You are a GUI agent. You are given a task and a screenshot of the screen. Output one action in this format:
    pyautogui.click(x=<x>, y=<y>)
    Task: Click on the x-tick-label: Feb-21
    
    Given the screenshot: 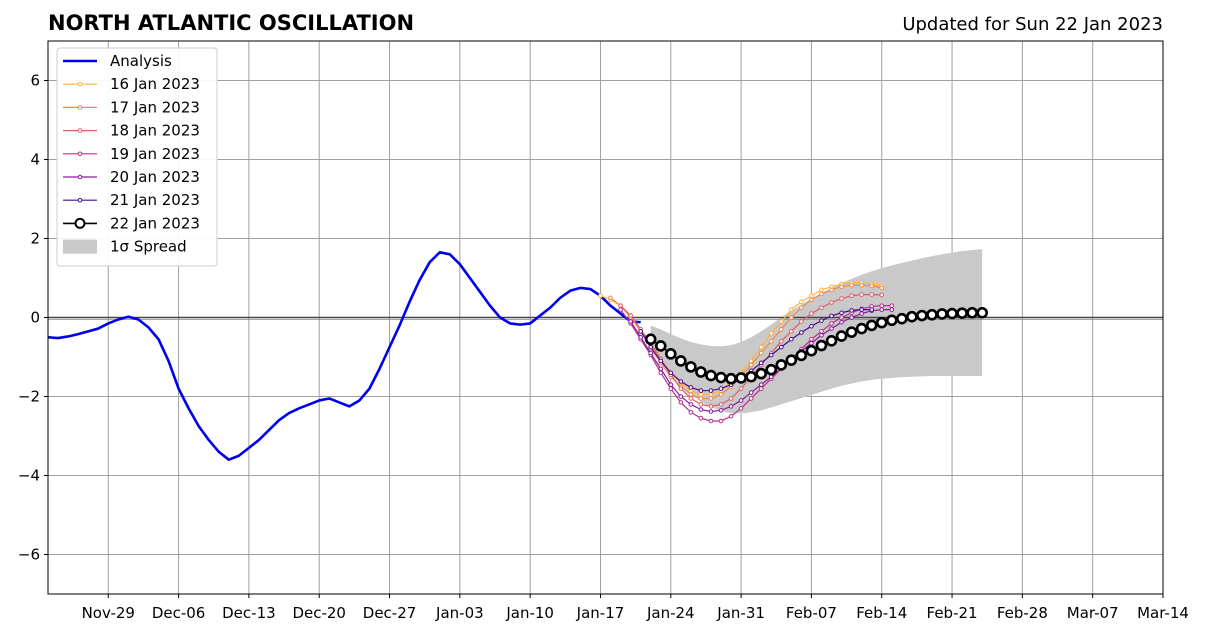 What is the action you would take?
    pyautogui.click(x=952, y=613)
    